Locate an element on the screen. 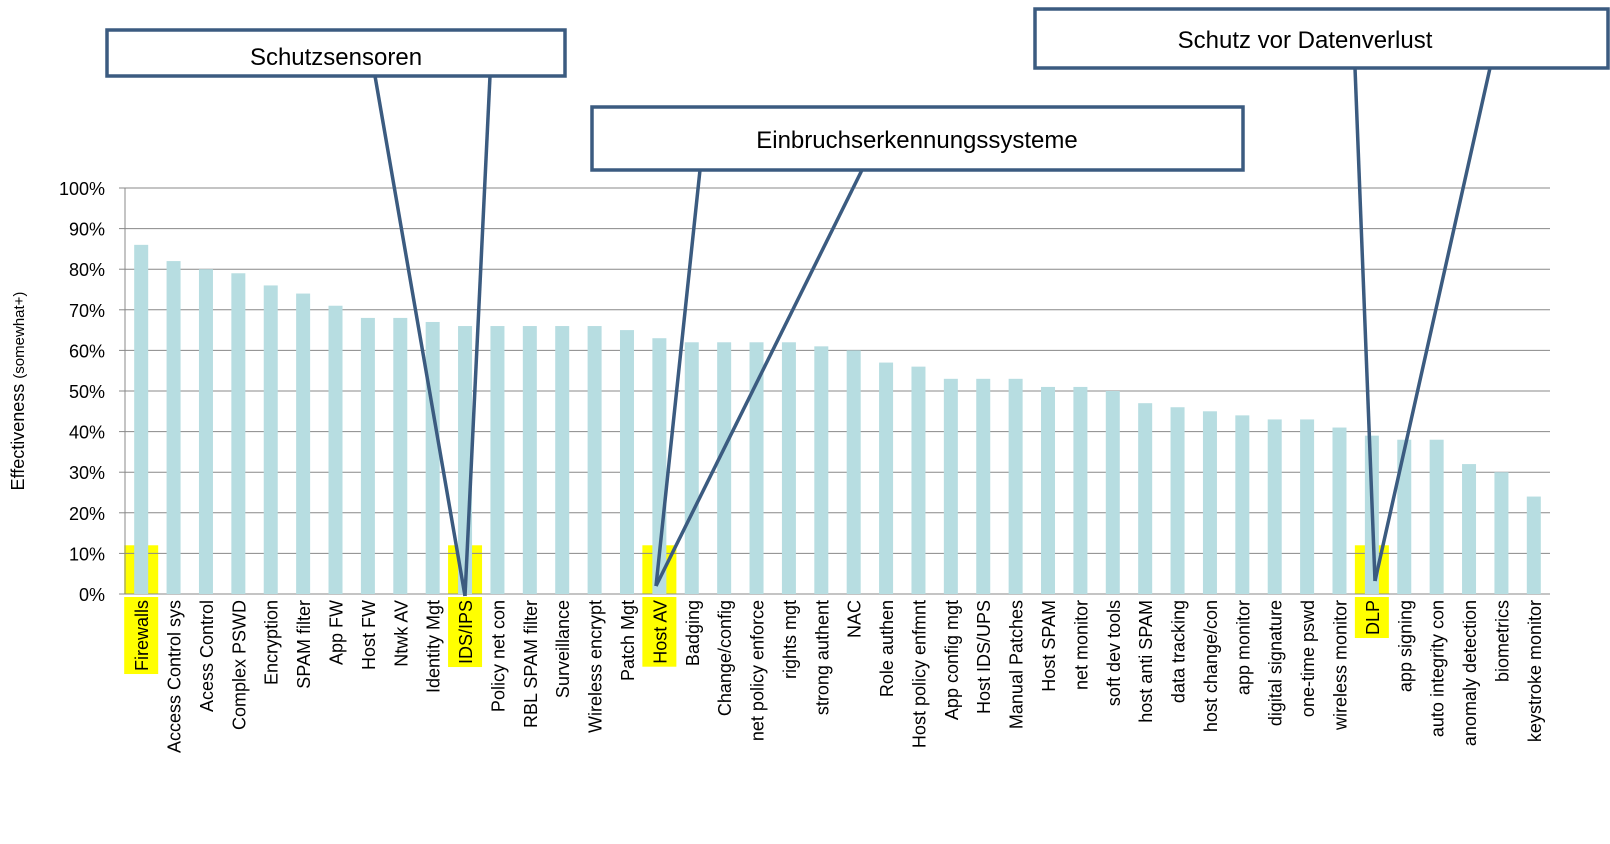 The width and height of the screenshot is (1610, 844). x-tick-label: one-time pswd is located at coordinates (1308, 658).